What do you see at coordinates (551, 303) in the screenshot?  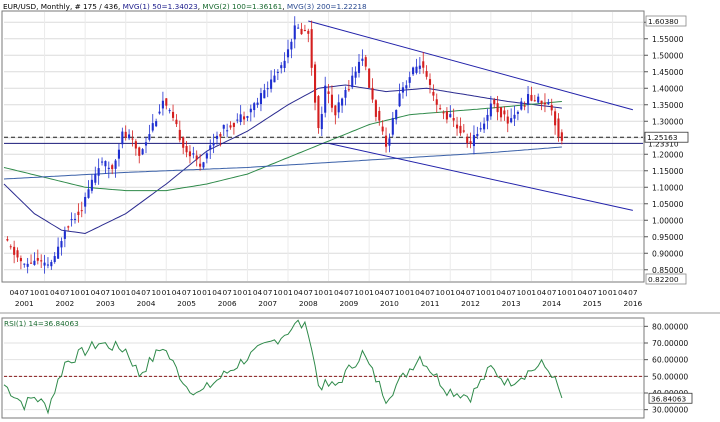 I see `x-year-label: 2014` at bounding box center [551, 303].